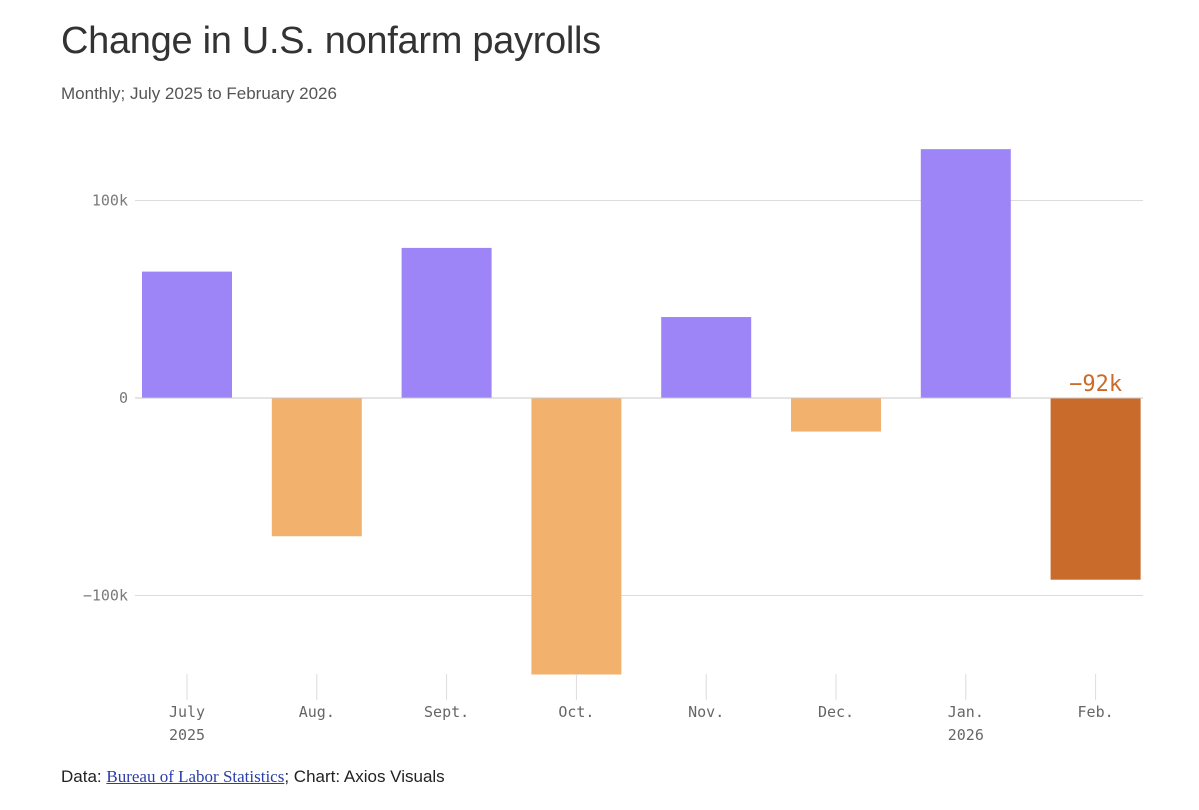 This screenshot has width=1199, height=810. Describe the element at coordinates (84, 776) in the screenshot. I see `footer-prefix: Data:` at that location.